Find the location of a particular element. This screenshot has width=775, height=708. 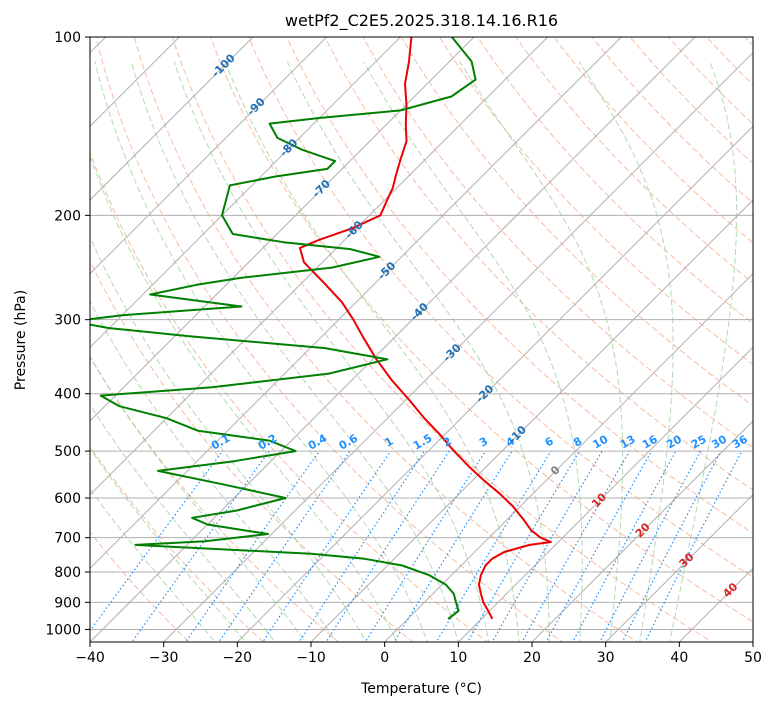

x-tick-label: −10 is located at coordinates (311, 658).